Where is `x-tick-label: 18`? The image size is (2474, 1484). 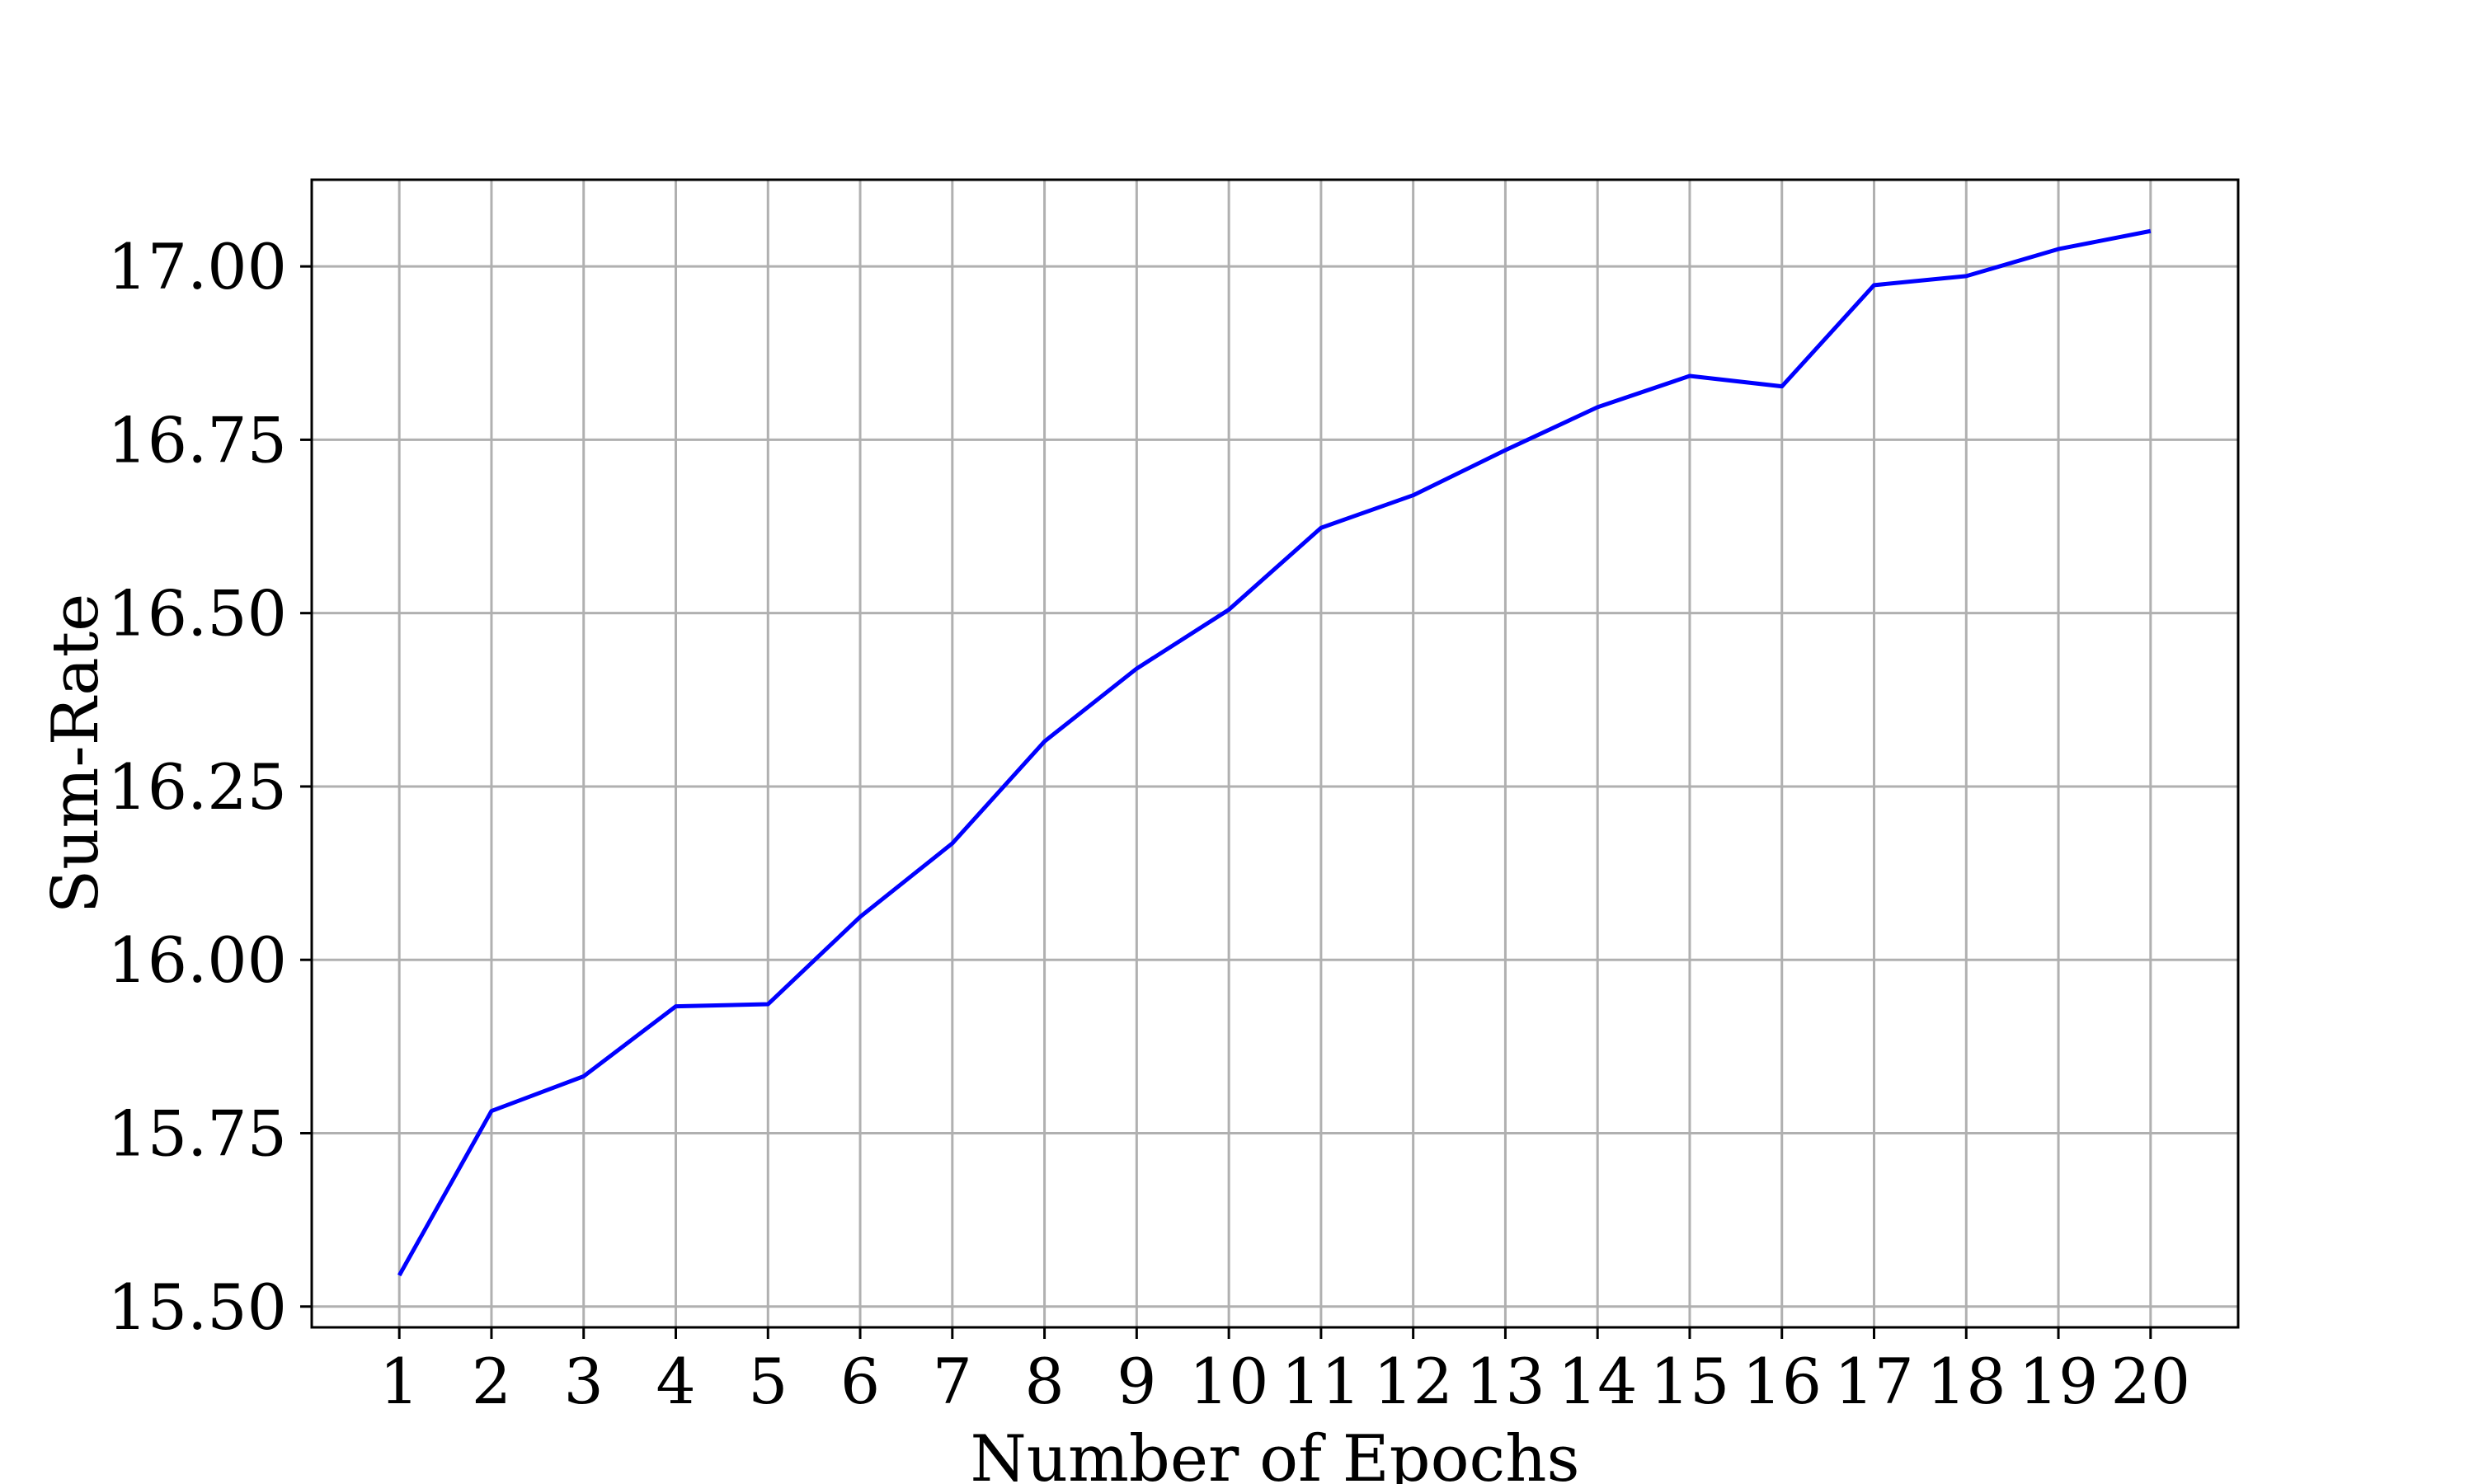
x-tick-label: 18 is located at coordinates (1966, 1381).